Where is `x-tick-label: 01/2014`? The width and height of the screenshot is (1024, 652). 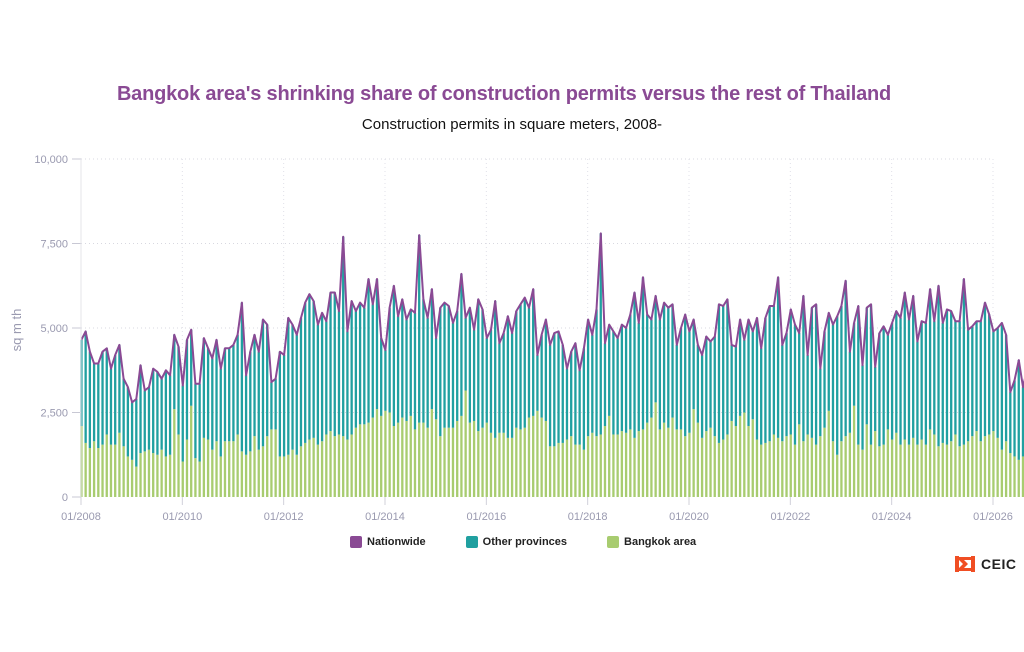
x-tick-label: 01/2014 is located at coordinates (385, 517).